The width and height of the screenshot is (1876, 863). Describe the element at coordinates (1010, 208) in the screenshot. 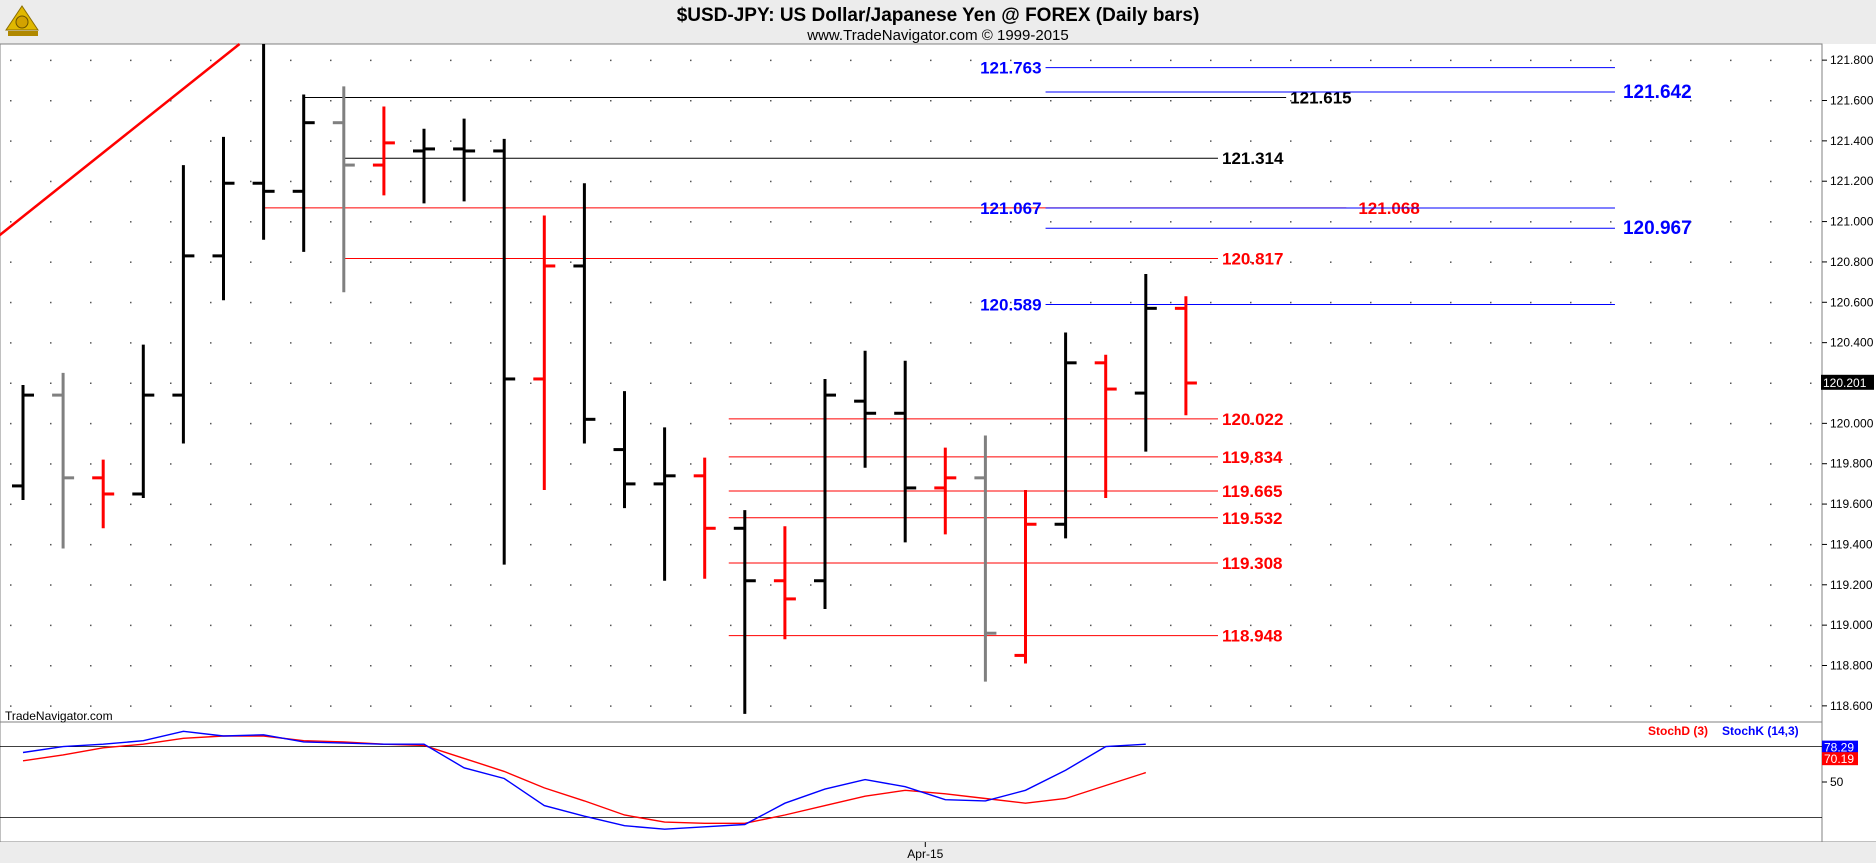

I see `level-label-121.067: 121.067` at that location.